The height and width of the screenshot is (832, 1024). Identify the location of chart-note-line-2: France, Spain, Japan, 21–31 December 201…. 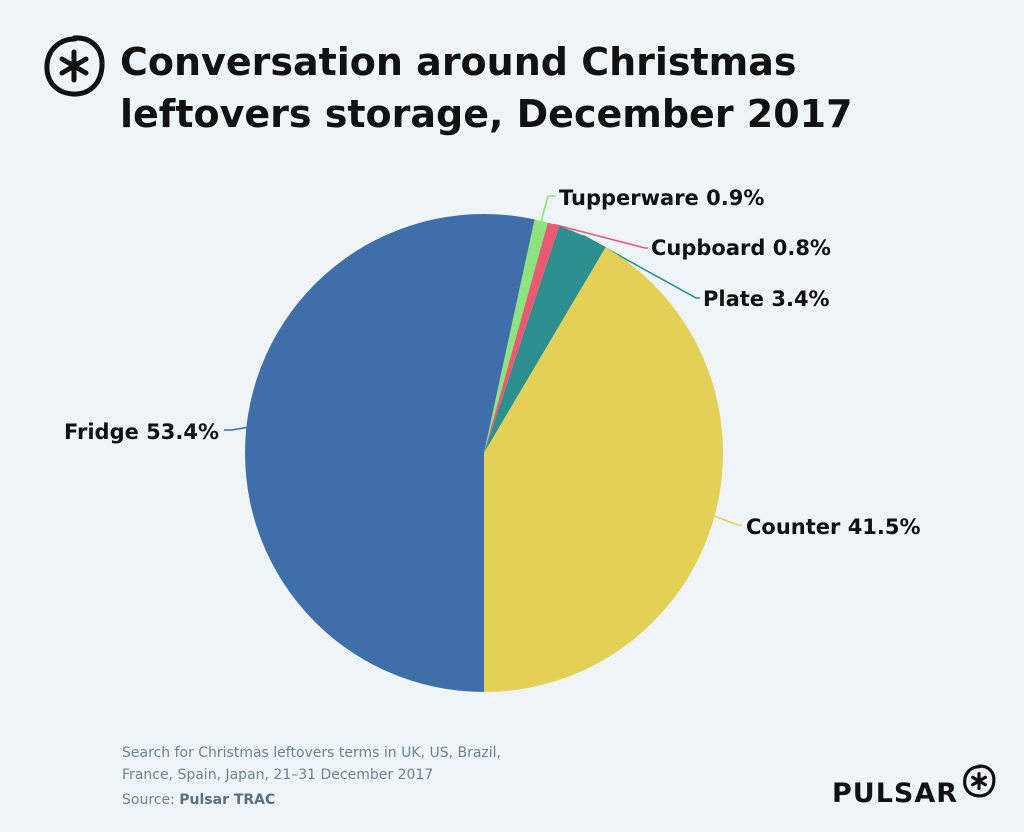
(278, 775).